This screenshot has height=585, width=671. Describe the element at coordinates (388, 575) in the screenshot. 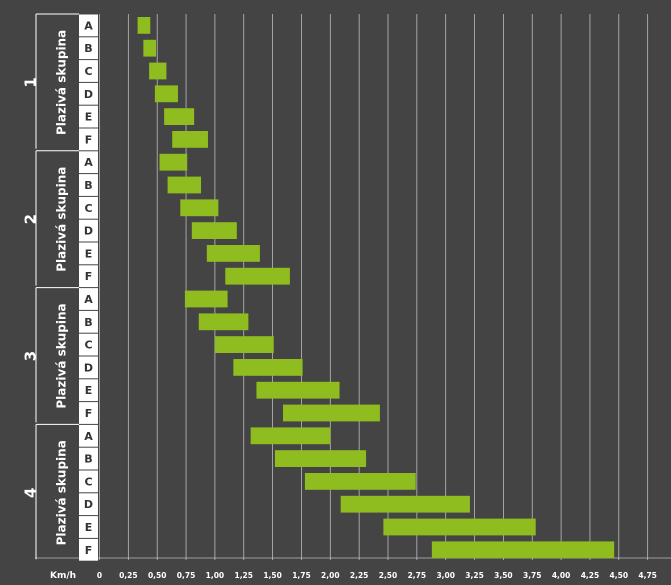

I see `x-tick-label: 2,50` at that location.